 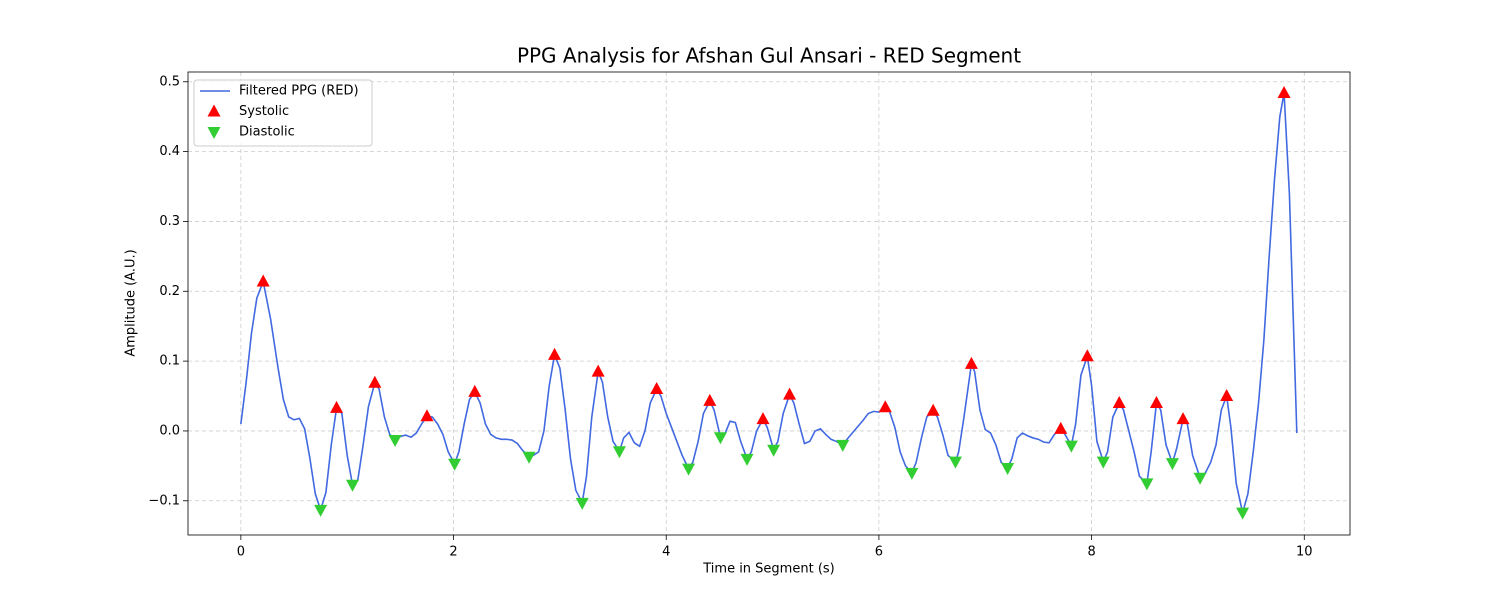 What do you see at coordinates (164, 500) in the screenshot?
I see `y-tick-label: −0.1` at bounding box center [164, 500].